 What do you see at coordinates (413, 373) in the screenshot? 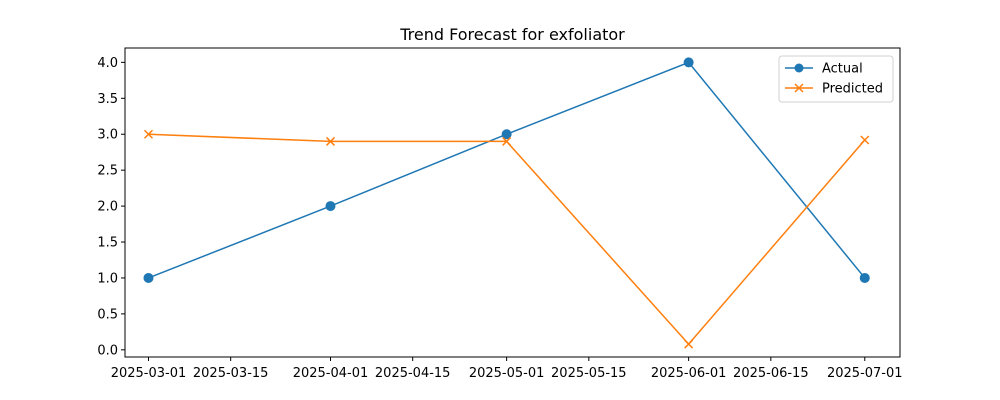
I see `x-tick-label: 2025-04-15` at bounding box center [413, 373].